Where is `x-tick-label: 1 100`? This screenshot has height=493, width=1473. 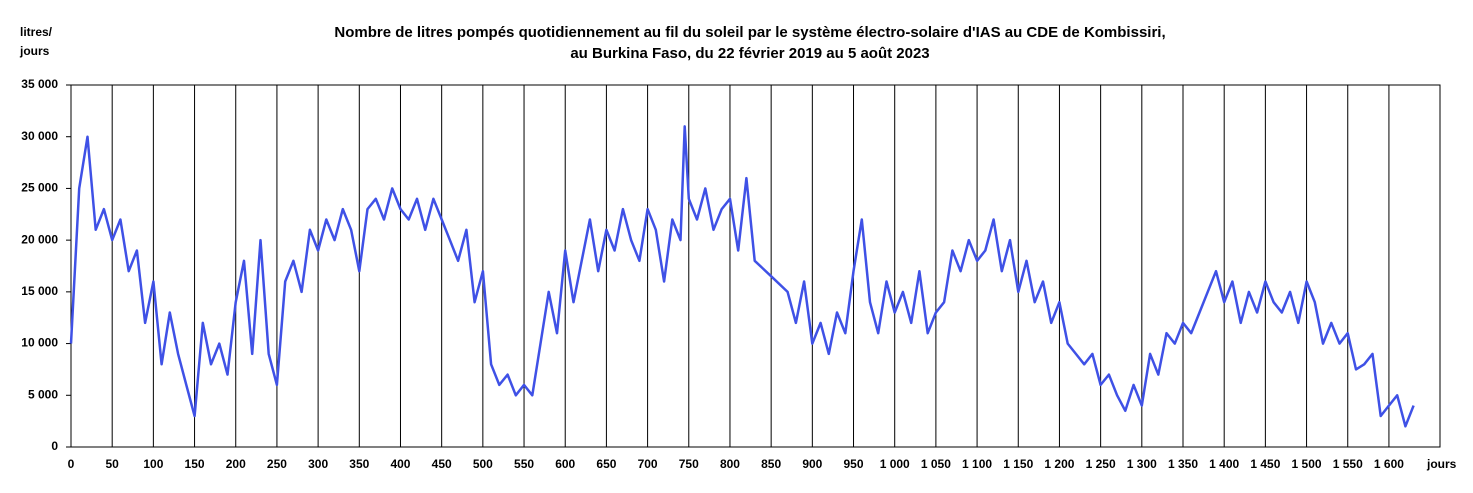 x-tick-label: 1 100 is located at coordinates (977, 464).